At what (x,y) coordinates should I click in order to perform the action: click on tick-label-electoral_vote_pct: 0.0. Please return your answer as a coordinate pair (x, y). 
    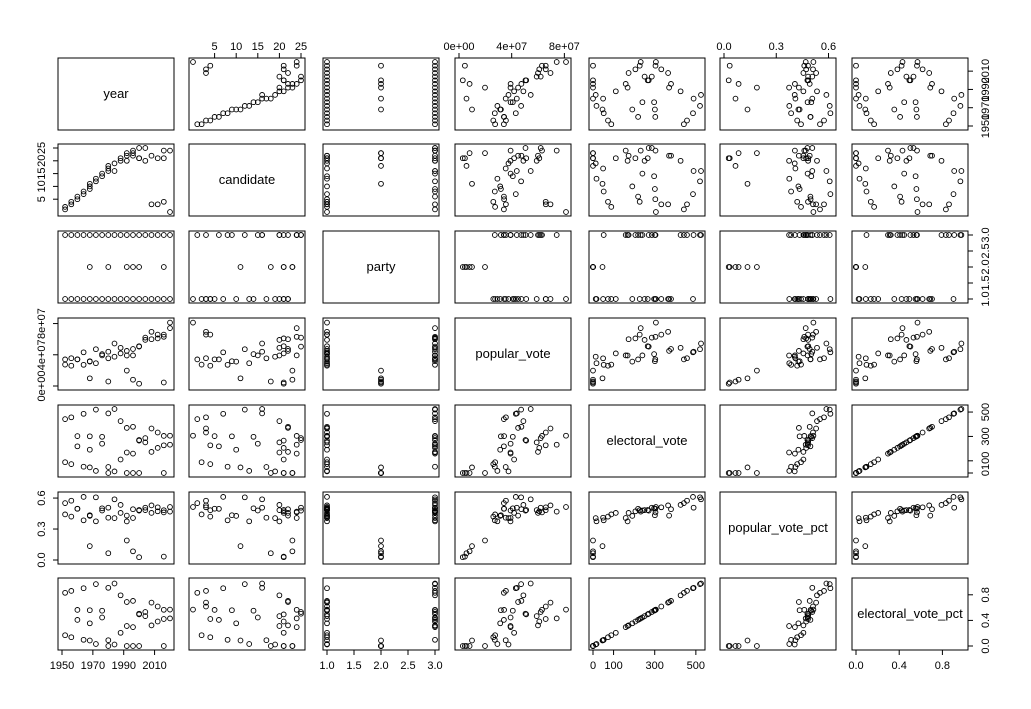
    Looking at the image, I should click on (986, 645).